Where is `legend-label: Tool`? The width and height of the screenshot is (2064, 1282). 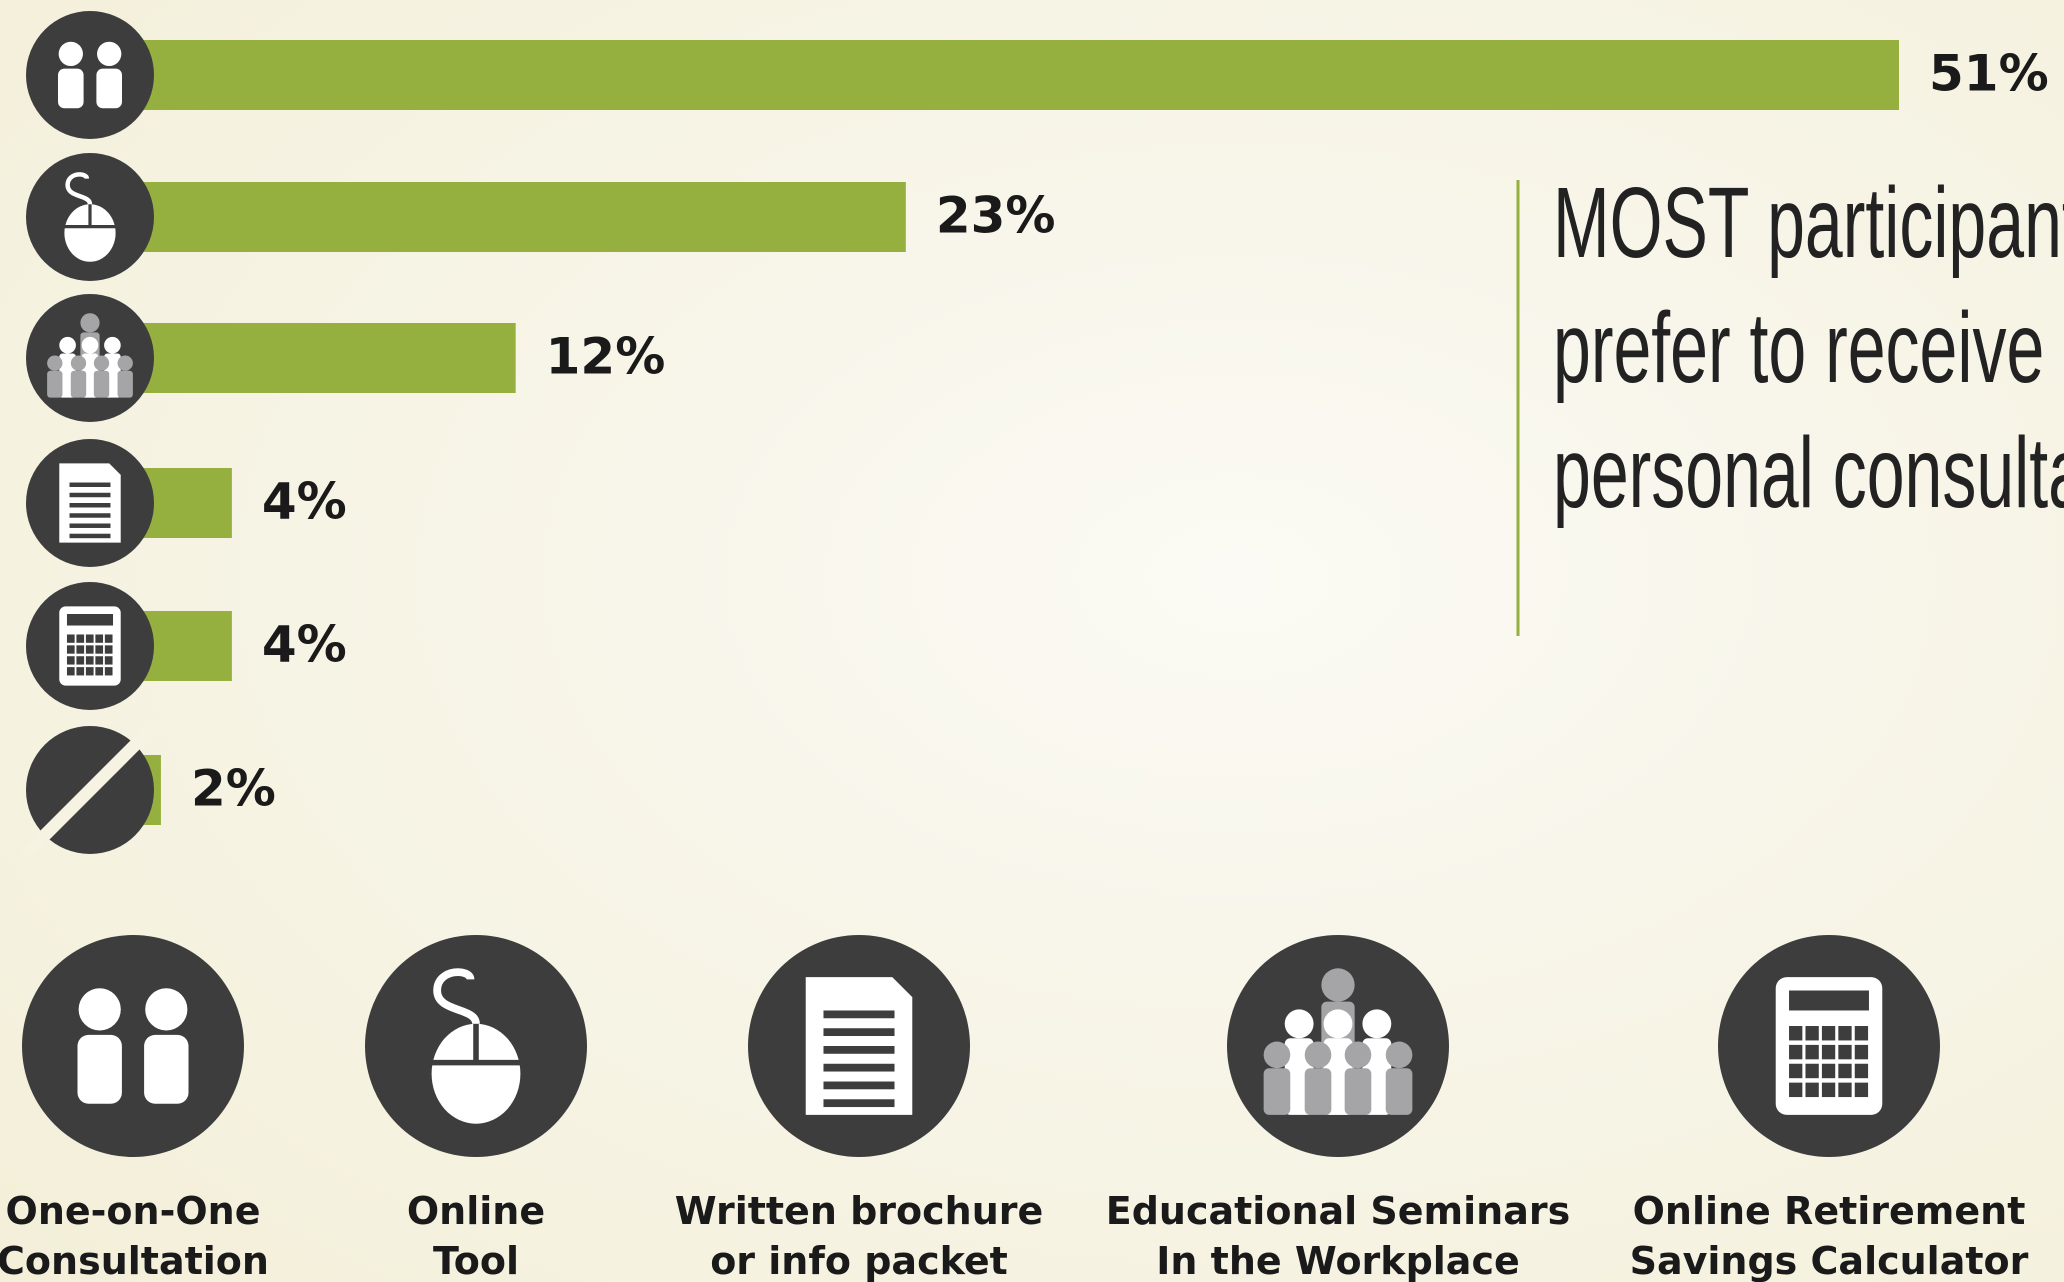
legend-label: Tool is located at coordinates (476, 1260).